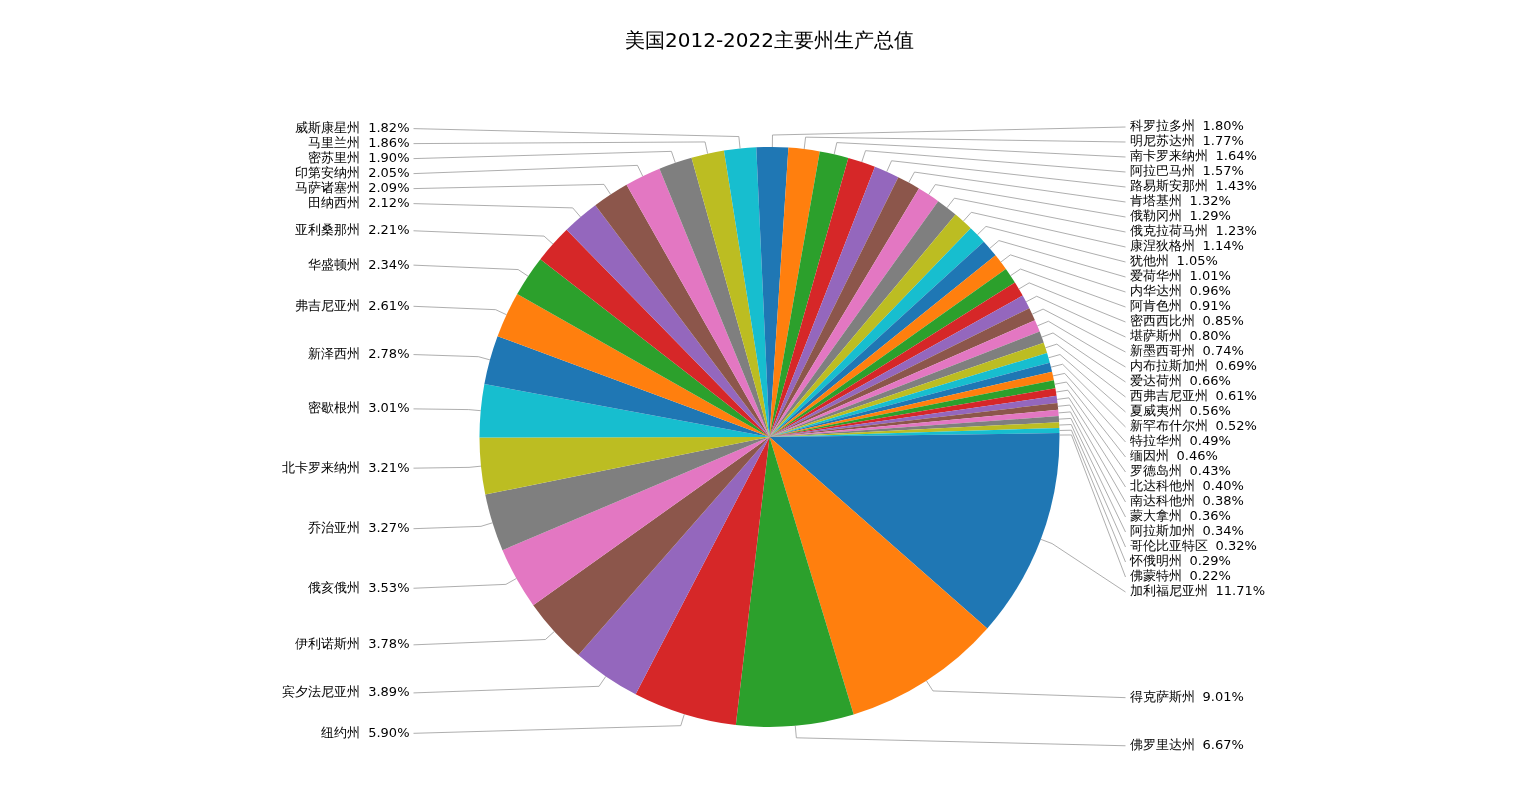 Image resolution: width=1539 pixels, height=810 pixels. I want to click on slice-label: 俄亥俄州, so click(334, 587).